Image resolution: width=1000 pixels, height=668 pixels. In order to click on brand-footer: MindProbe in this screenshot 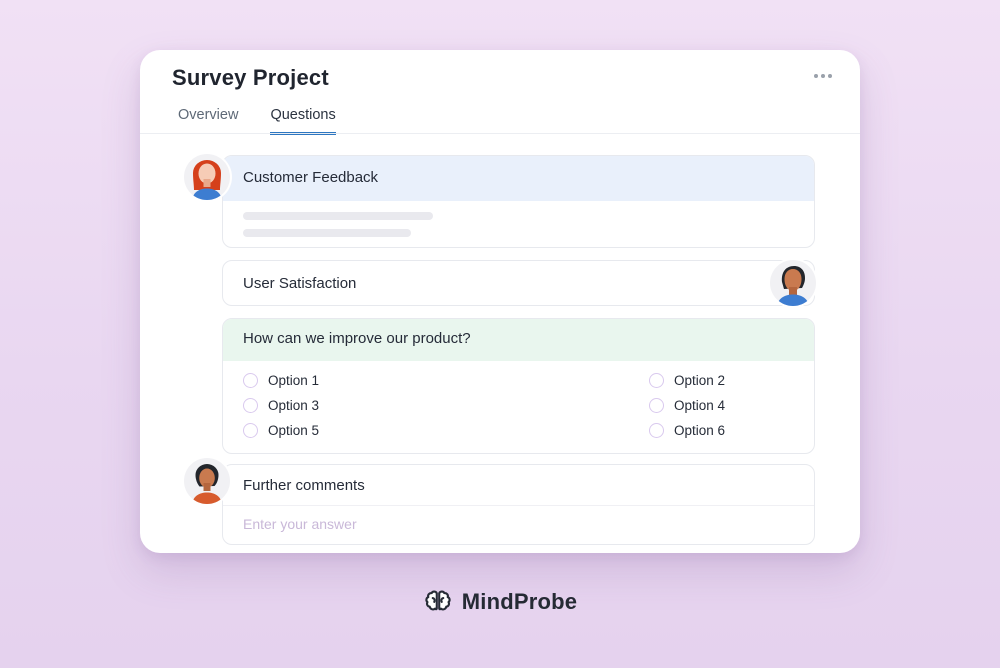, I will do `click(500, 602)`.